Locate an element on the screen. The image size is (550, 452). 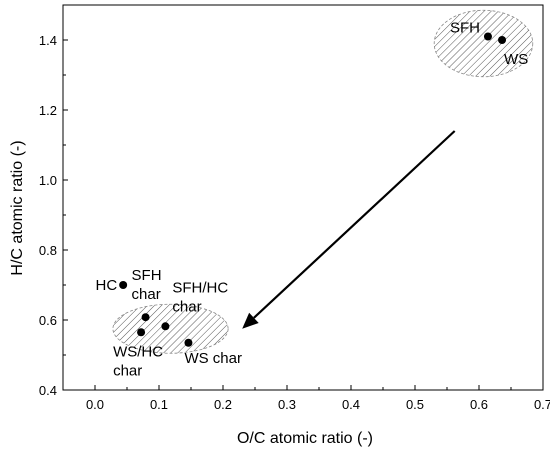
arrow-head is located at coordinates (250, 320).